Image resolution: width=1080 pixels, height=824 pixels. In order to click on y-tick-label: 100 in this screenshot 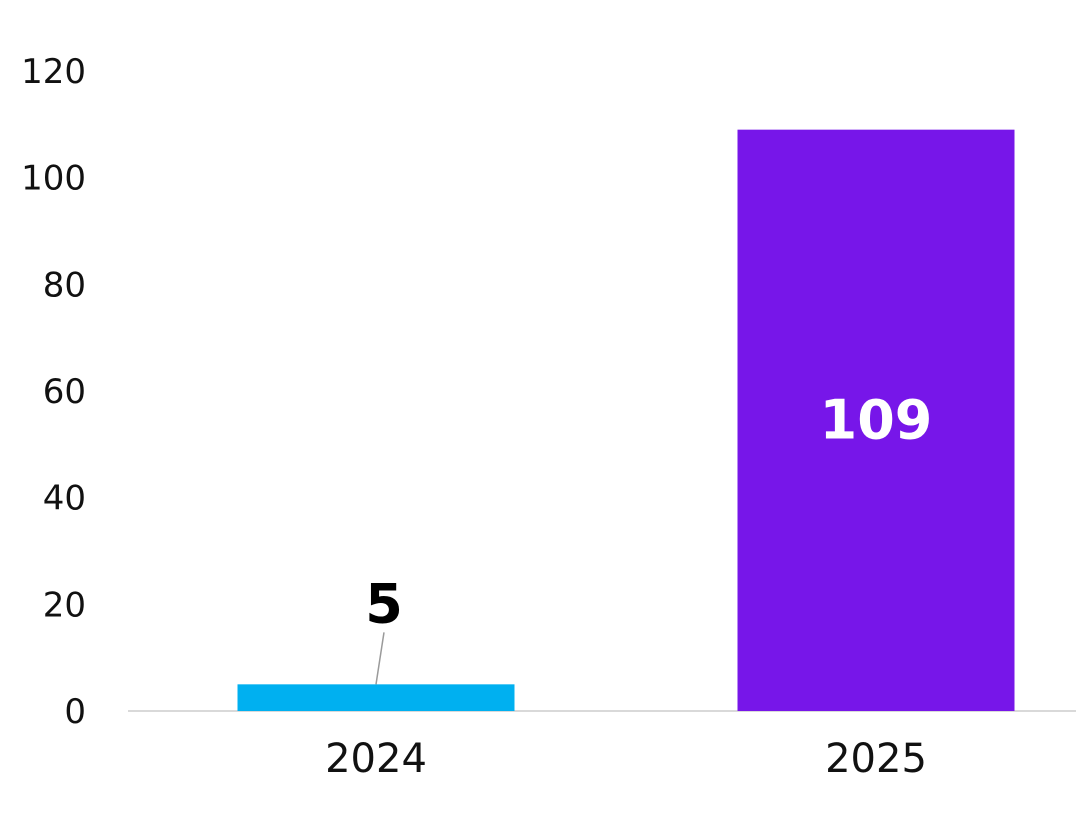, I will do `click(53, 179)`.